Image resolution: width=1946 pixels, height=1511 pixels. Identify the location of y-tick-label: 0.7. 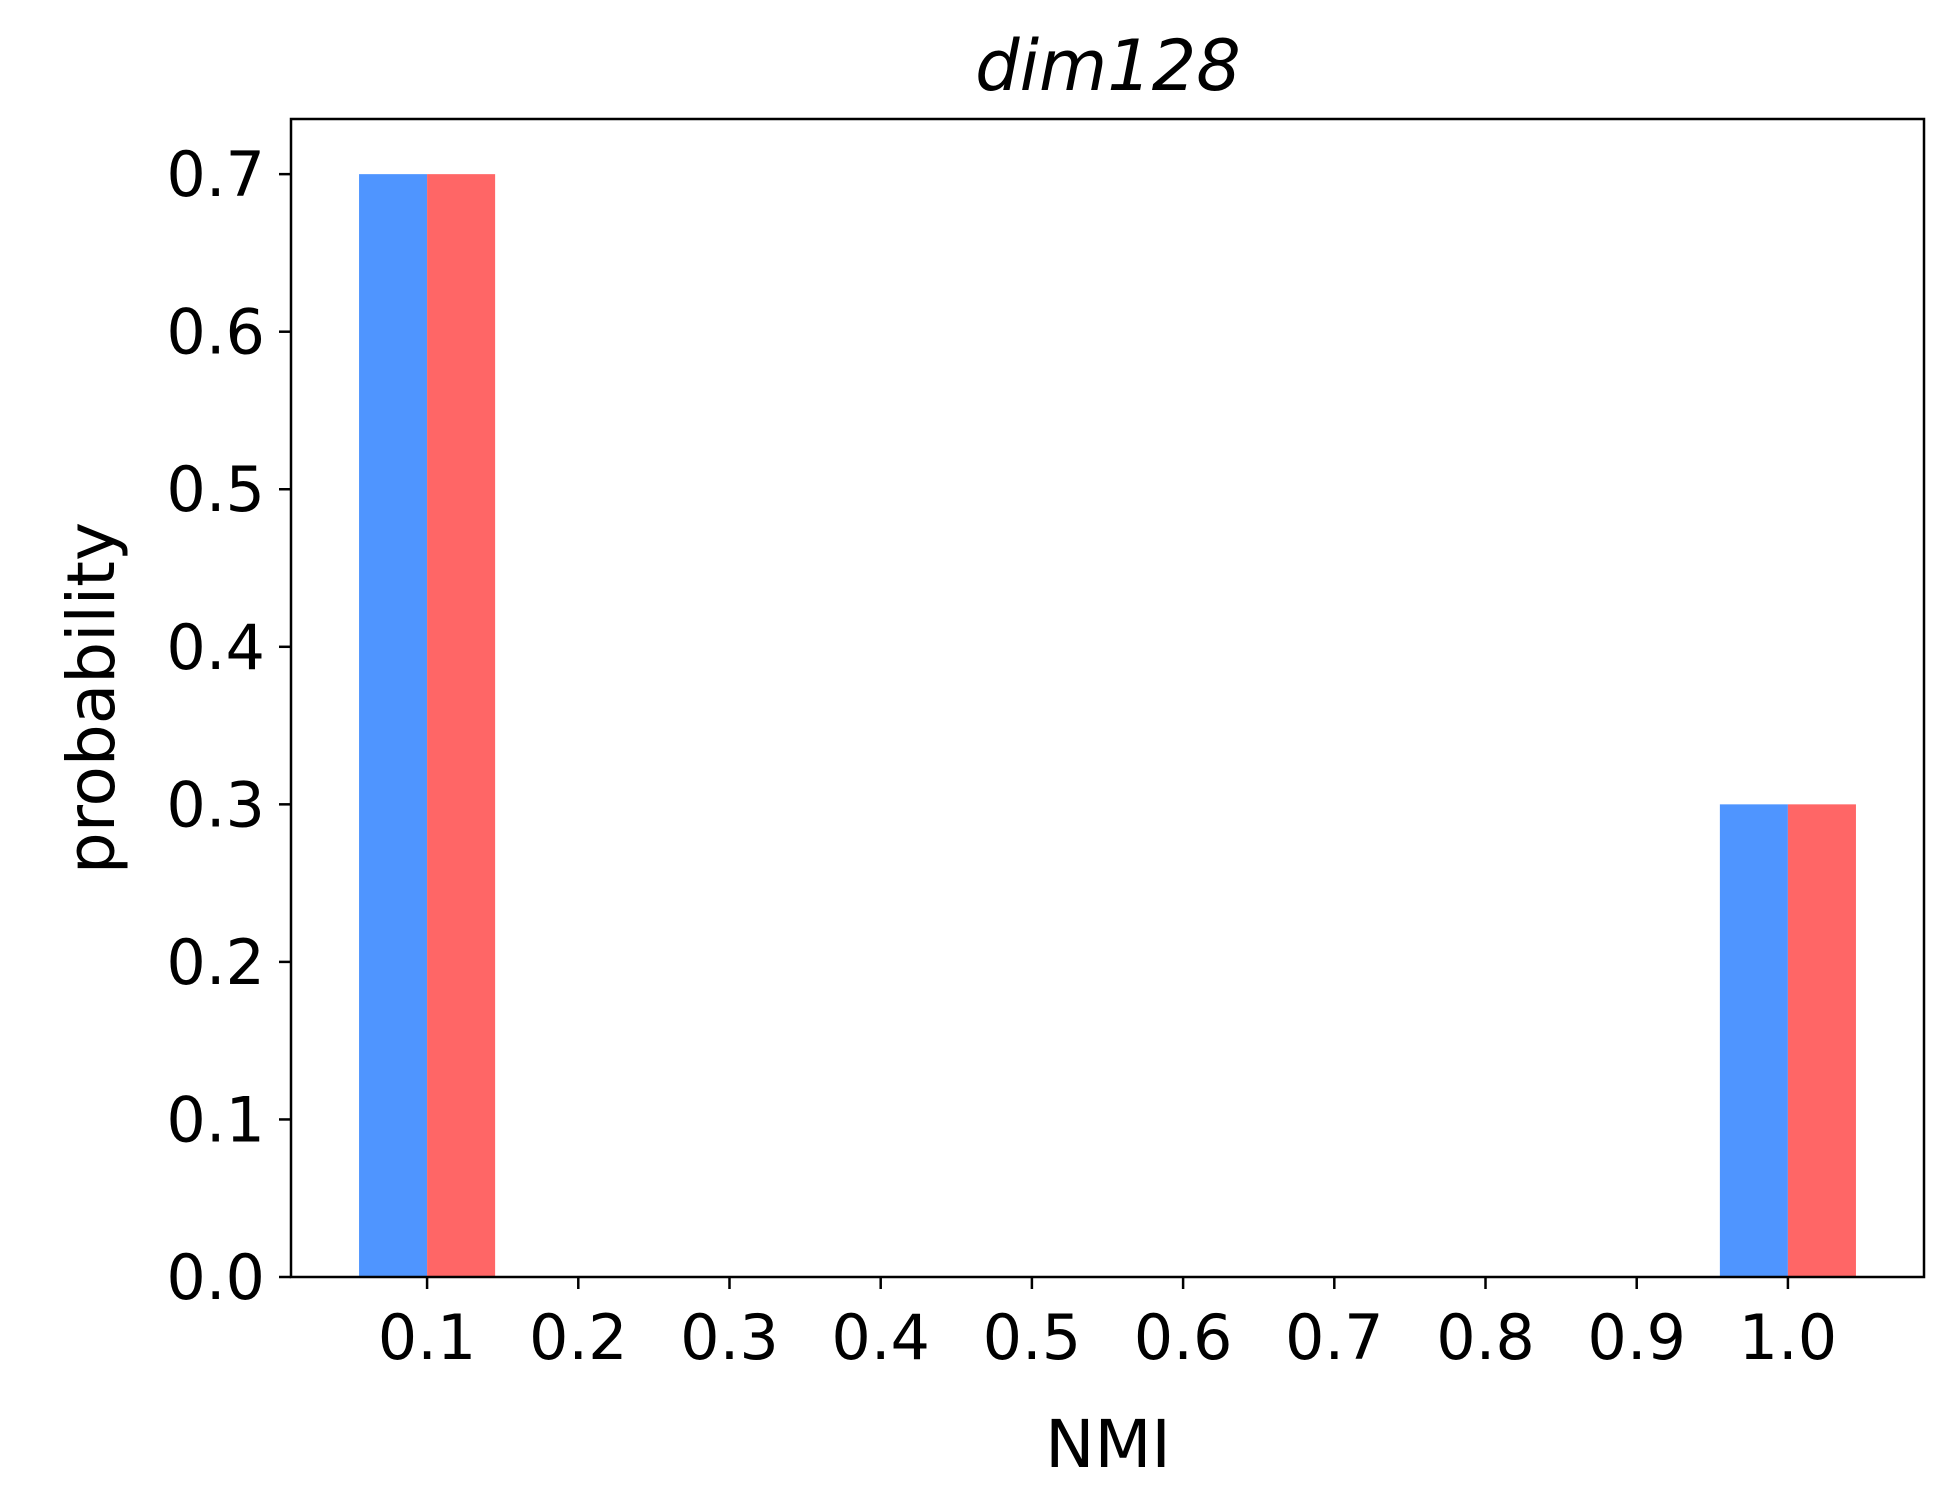
(215, 174).